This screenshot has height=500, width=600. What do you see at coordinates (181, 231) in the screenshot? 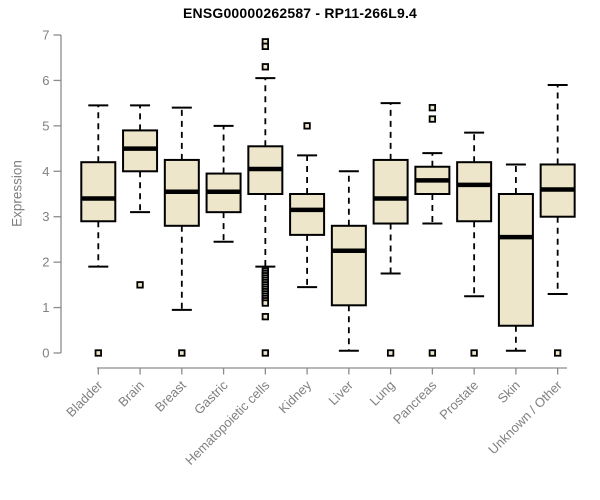
I see `boxplot-breast` at bounding box center [181, 231].